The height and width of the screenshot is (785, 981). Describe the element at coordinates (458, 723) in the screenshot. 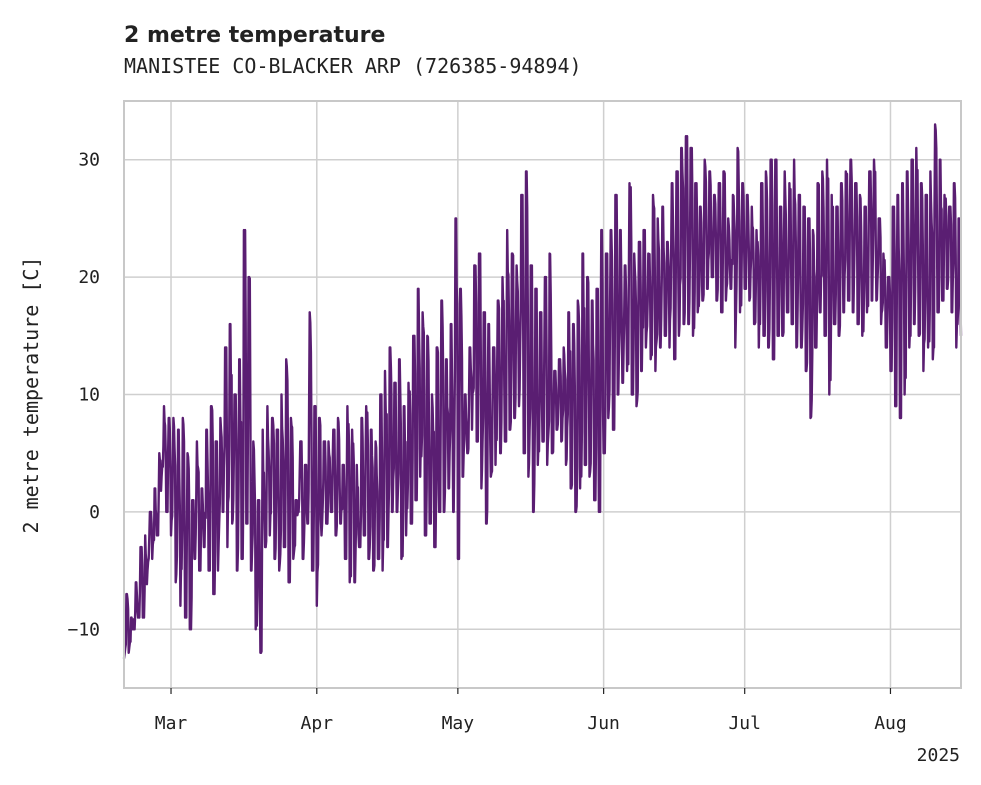

I see `x-tick-label: May` at that location.